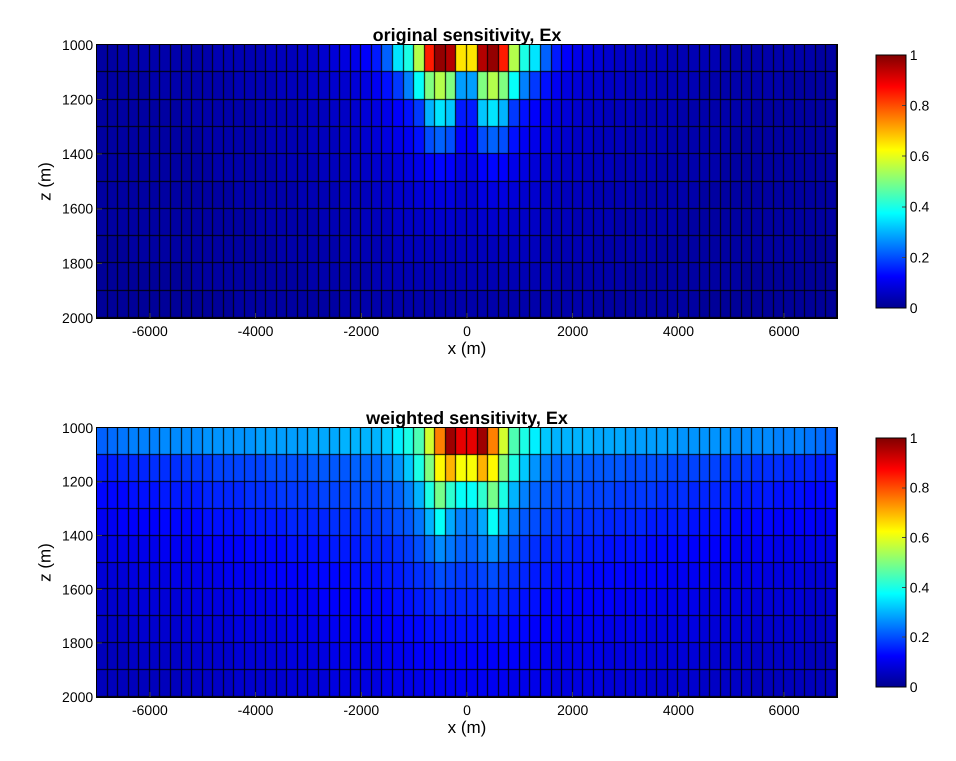 This screenshot has width=956, height=761. I want to click on chart-title: weighted sensitivity, Ex, so click(466, 418).